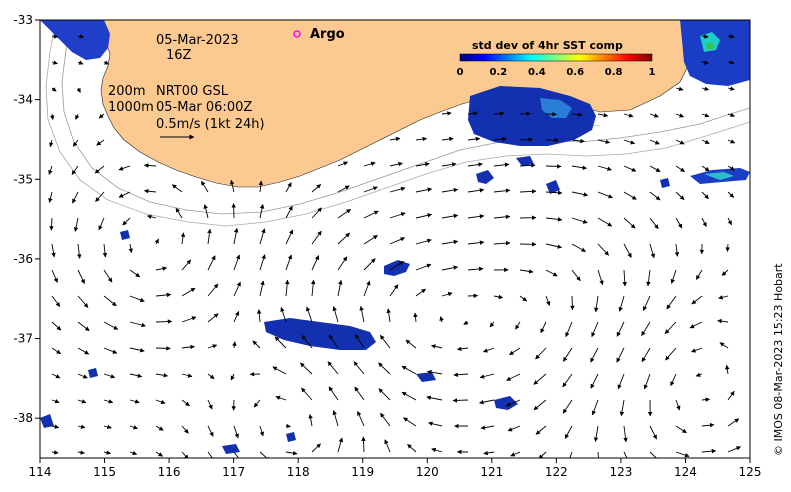 The width and height of the screenshot is (791, 492). I want to click on x-tick-label: 119, so click(362, 472).